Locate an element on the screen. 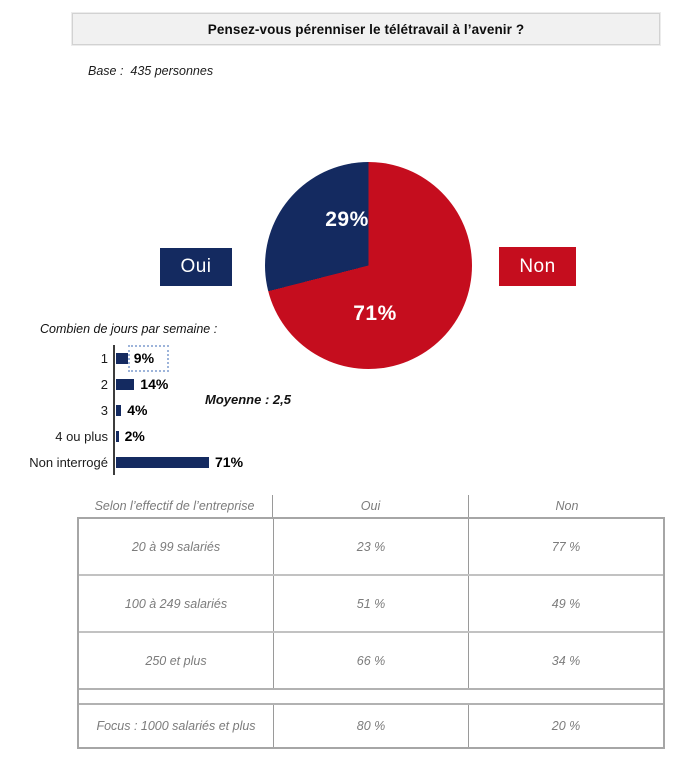  table-cell: 51 % is located at coordinates (371, 603).